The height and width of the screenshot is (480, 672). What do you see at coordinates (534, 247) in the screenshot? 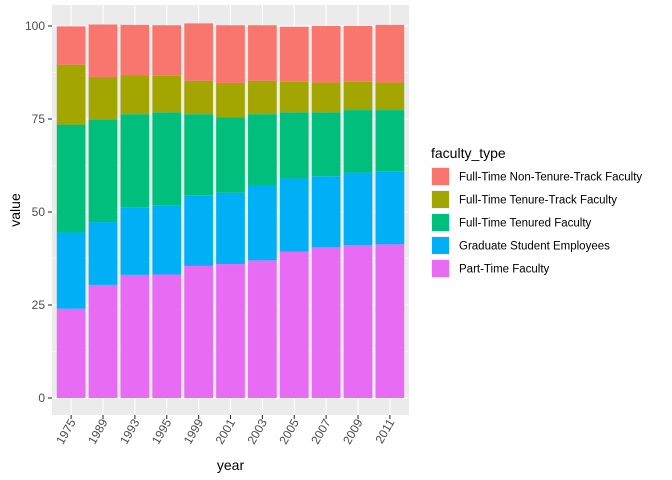
I see `legend-label: Graduate Student Employees` at bounding box center [534, 247].